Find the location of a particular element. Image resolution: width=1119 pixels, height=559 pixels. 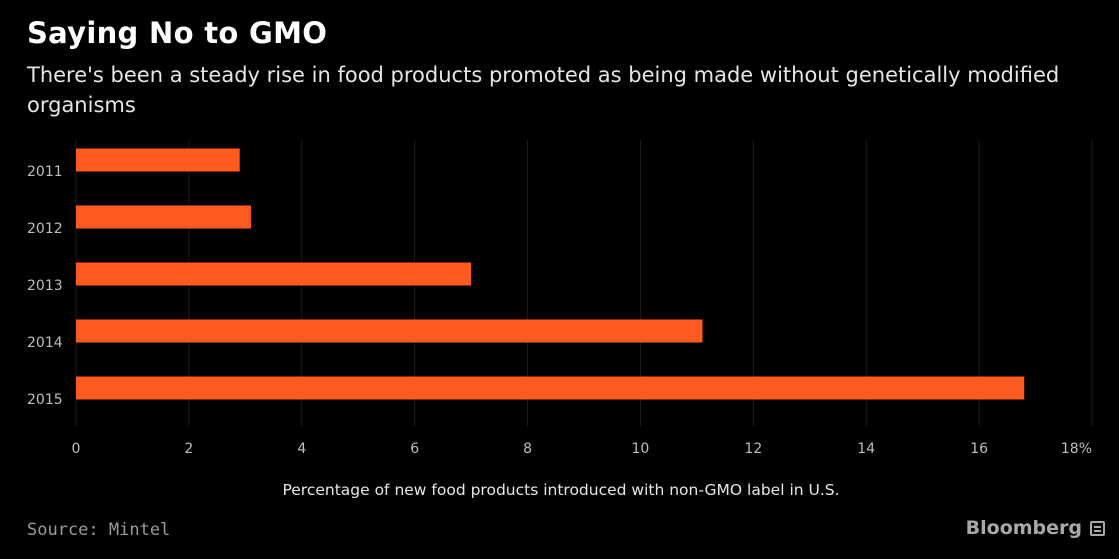

source-note: Source: Mintel is located at coordinates (99, 530).